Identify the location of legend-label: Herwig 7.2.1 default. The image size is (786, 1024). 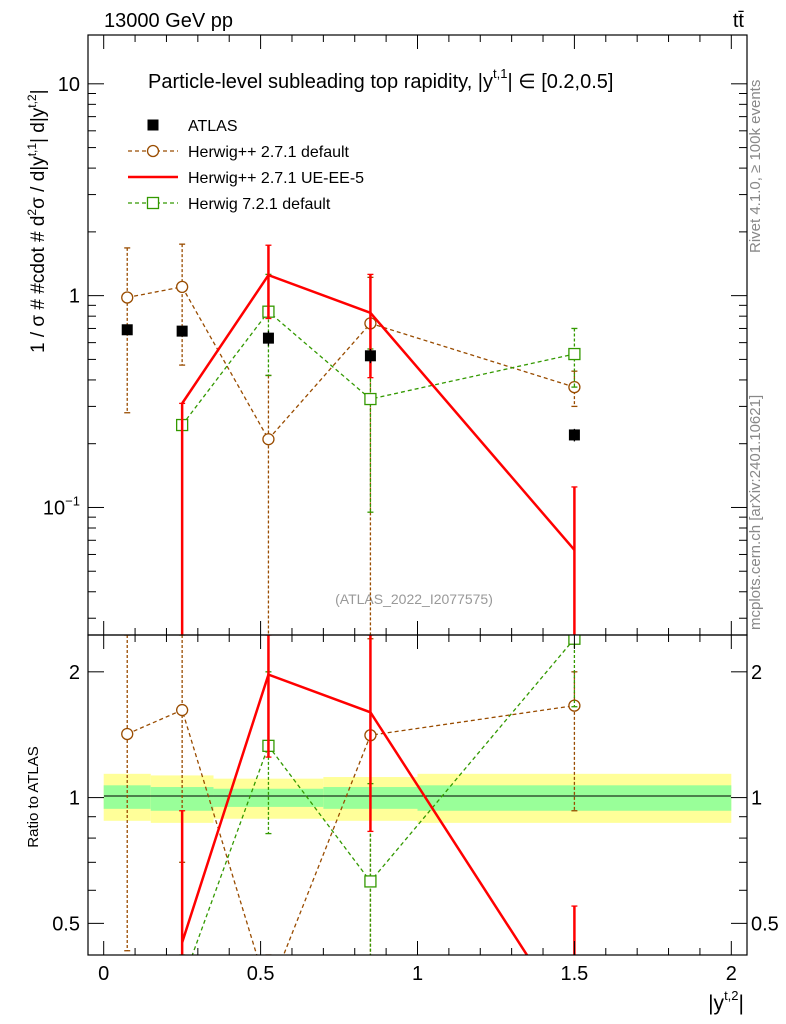
(259, 204).